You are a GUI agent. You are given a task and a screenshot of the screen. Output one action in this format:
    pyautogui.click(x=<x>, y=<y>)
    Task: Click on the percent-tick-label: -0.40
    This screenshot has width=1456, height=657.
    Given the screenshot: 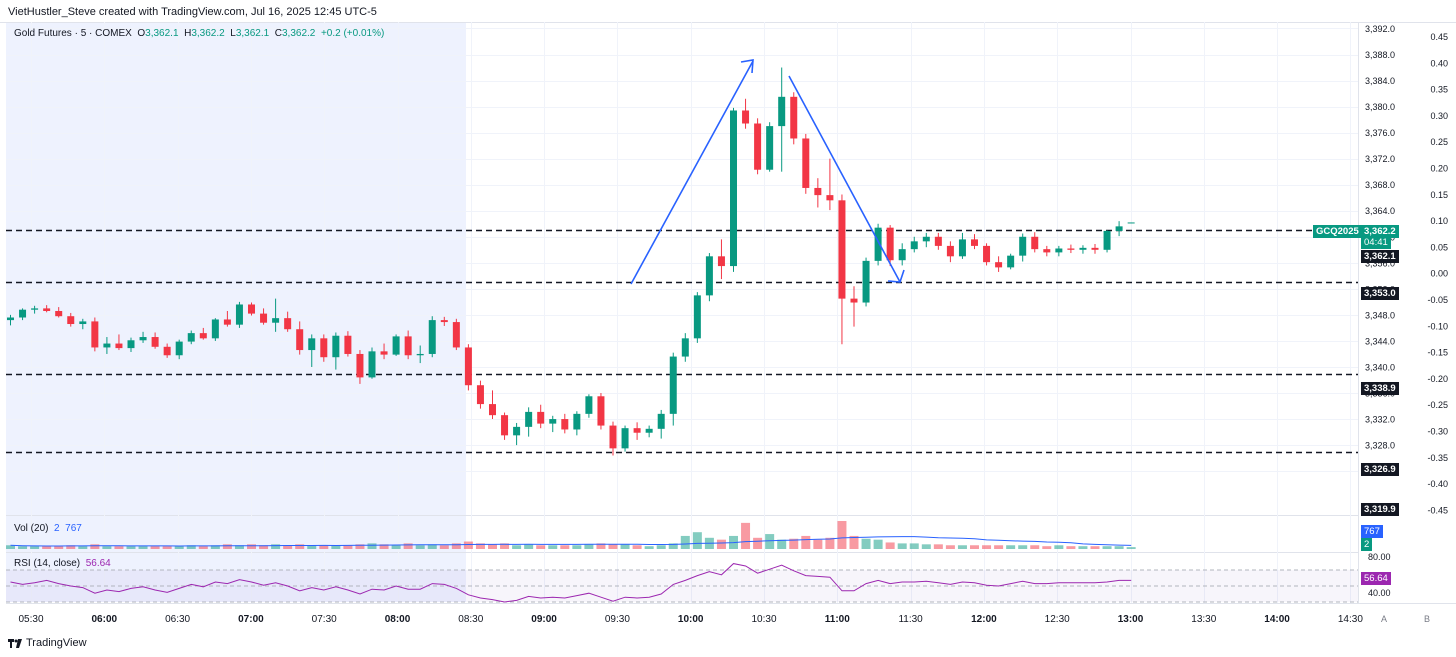 What is the action you would take?
    pyautogui.click(x=1437, y=484)
    